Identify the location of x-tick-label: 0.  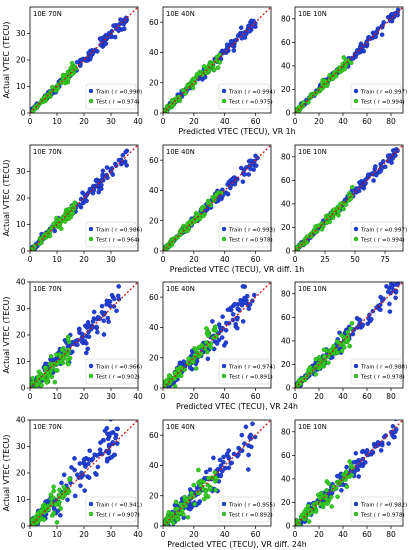
(163, 534).